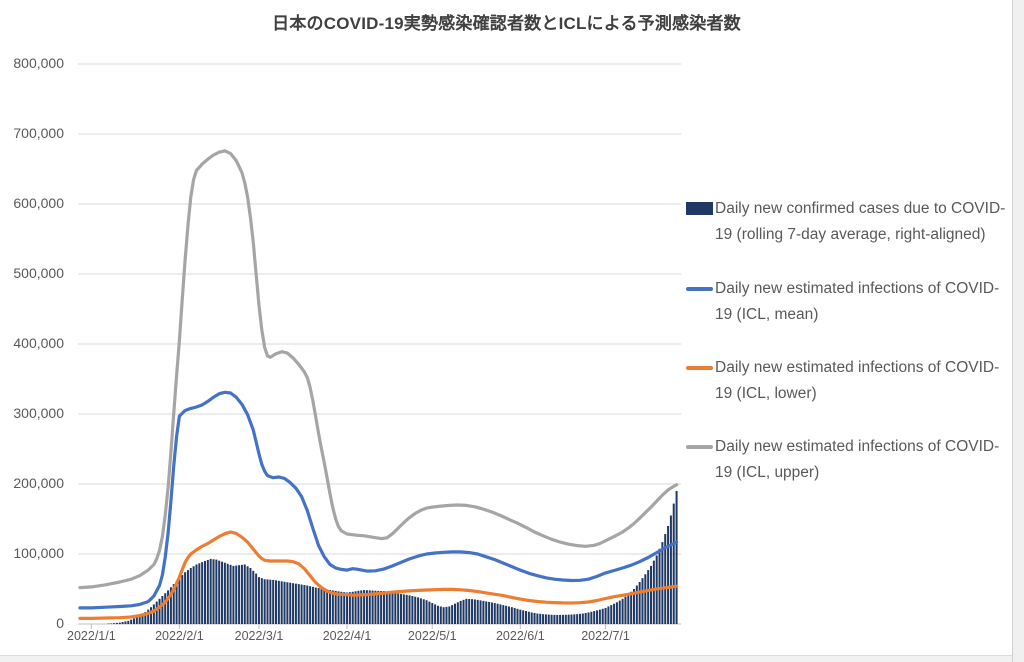  What do you see at coordinates (506, 658) in the screenshot?
I see `worksheet-bottom-margin` at bounding box center [506, 658].